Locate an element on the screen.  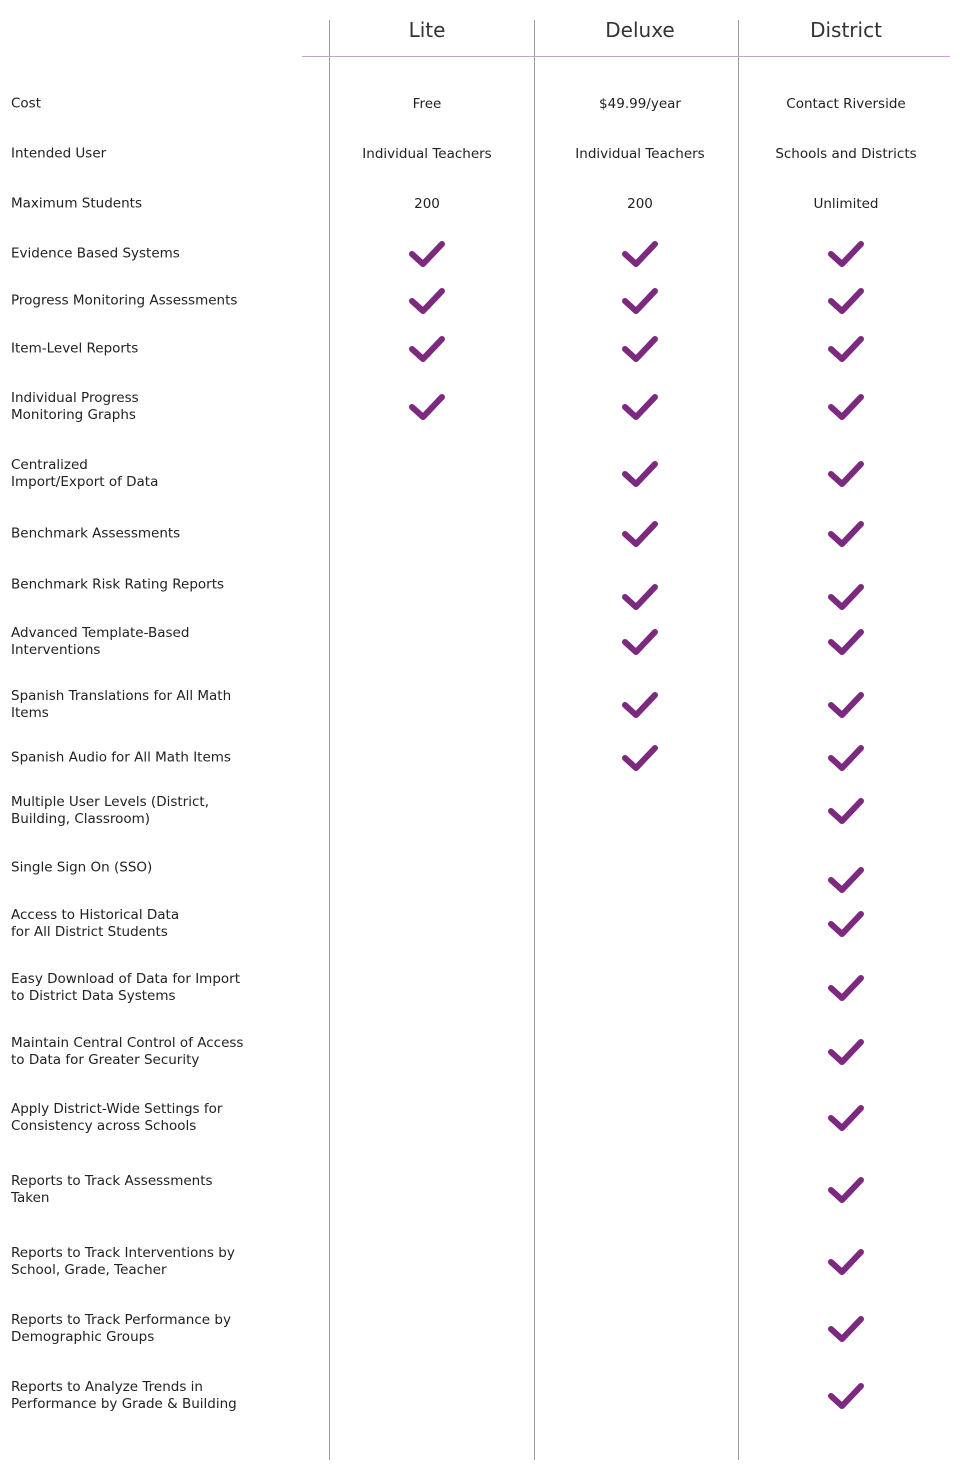
column-header-deluxe: Deluxe is located at coordinates (640, 30).